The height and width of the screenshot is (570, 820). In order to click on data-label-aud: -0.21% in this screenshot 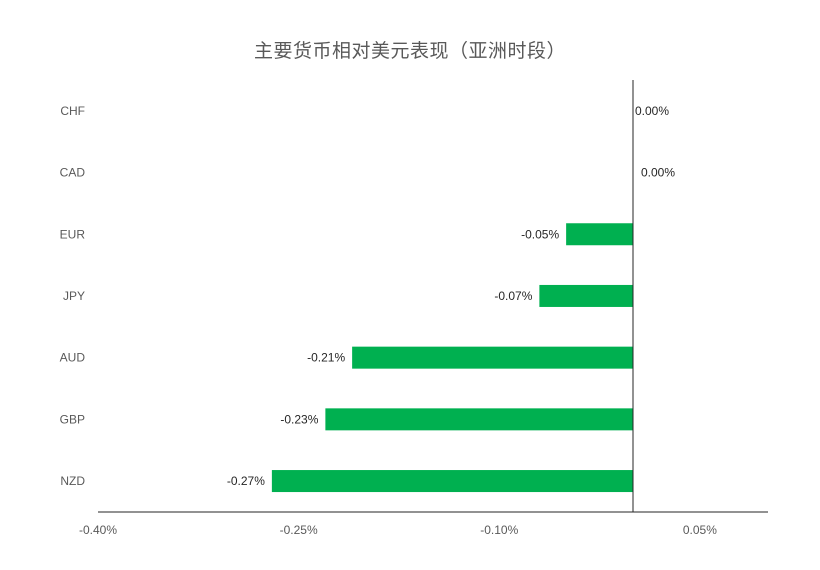, I will do `click(326, 358)`.